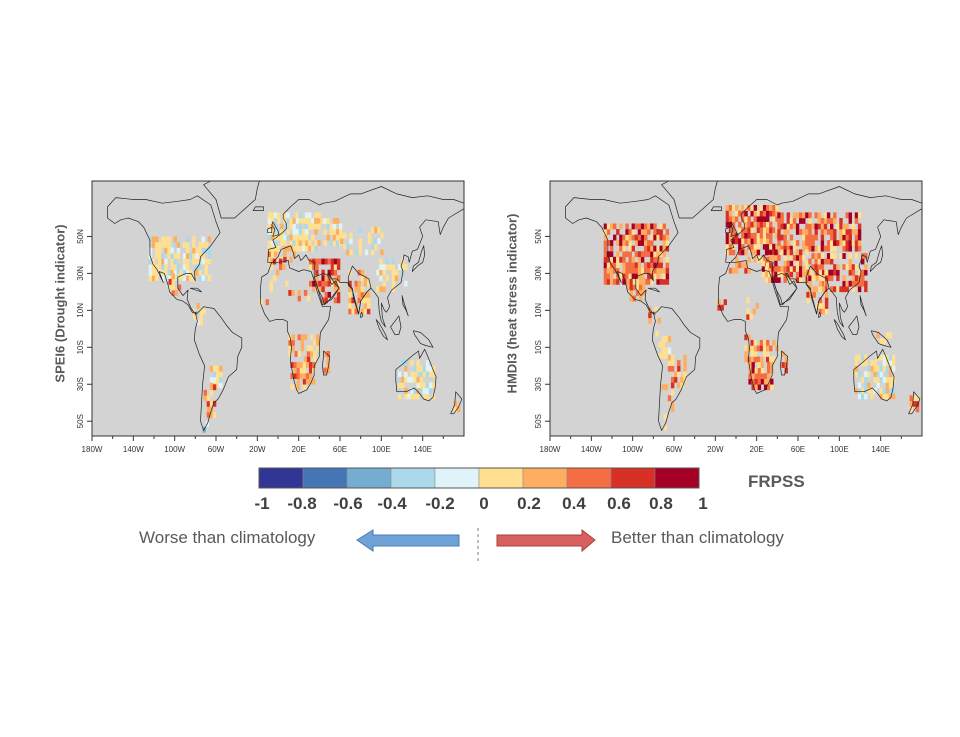 This screenshot has width=960, height=737. I want to click on coastline-cuba, so click(195, 290).